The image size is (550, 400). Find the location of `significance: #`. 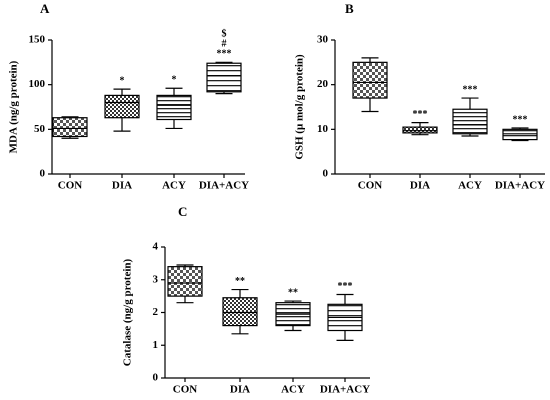

significance: # is located at coordinates (224, 44).